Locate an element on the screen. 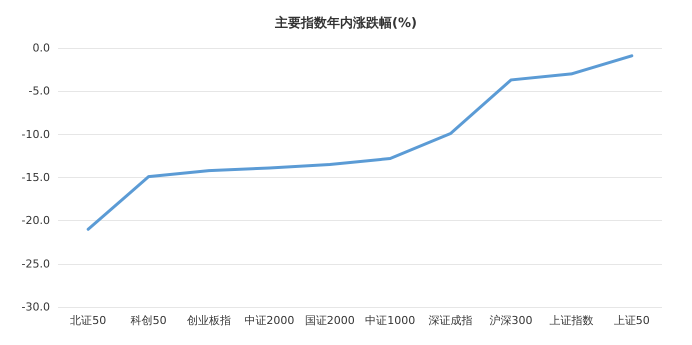  x-tick-label: 上证指数 is located at coordinates (571, 320).